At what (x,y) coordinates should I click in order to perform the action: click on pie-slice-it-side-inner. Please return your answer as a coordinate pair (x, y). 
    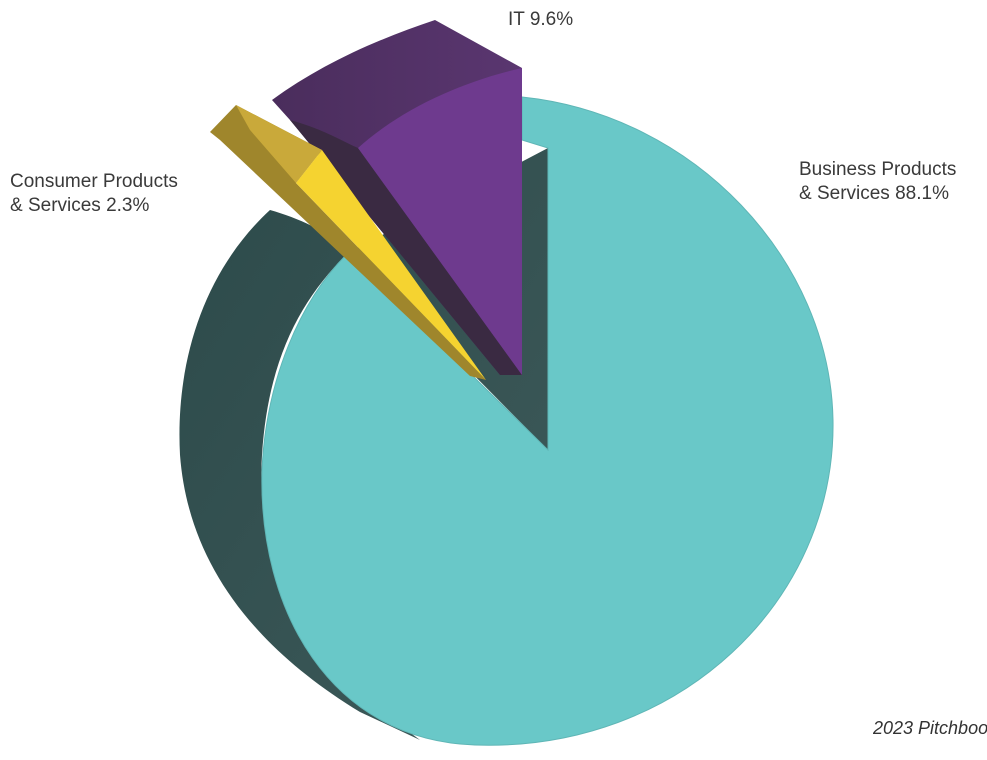
    Looking at the image, I should click on (406, 247).